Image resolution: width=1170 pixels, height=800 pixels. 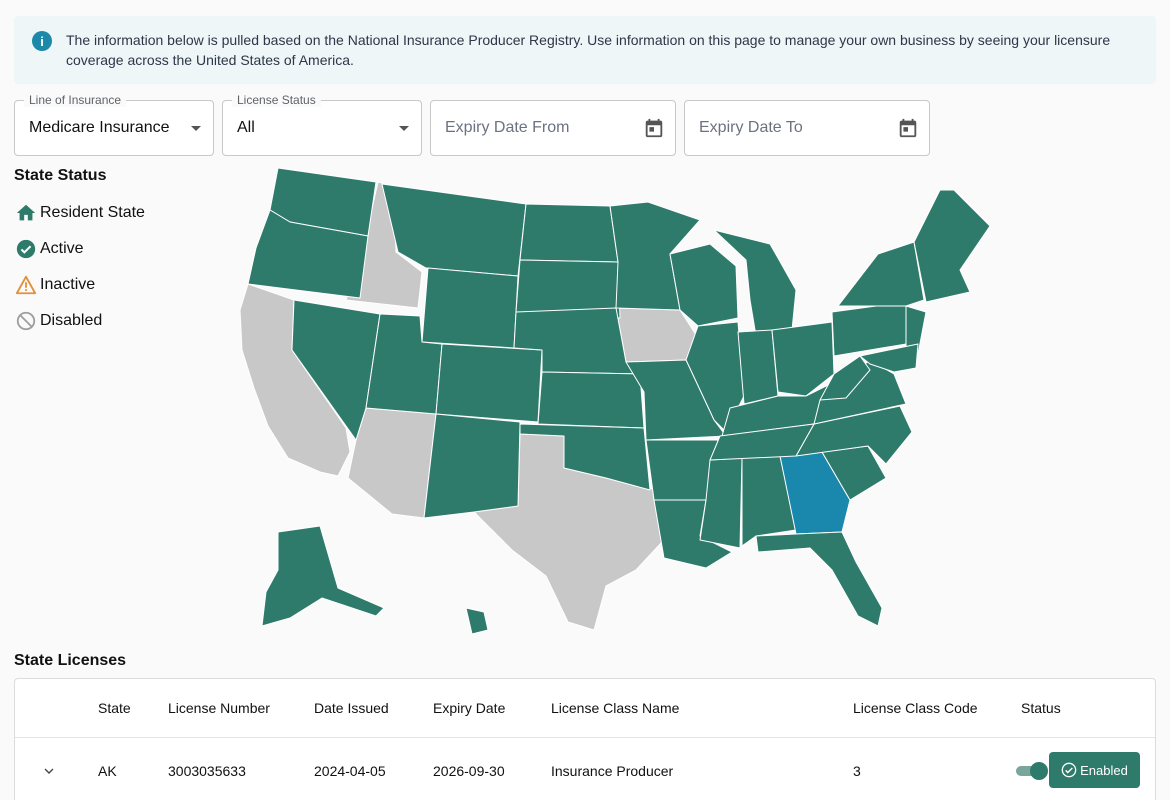 What do you see at coordinates (308, 254) in the screenshot?
I see `state-oregon` at bounding box center [308, 254].